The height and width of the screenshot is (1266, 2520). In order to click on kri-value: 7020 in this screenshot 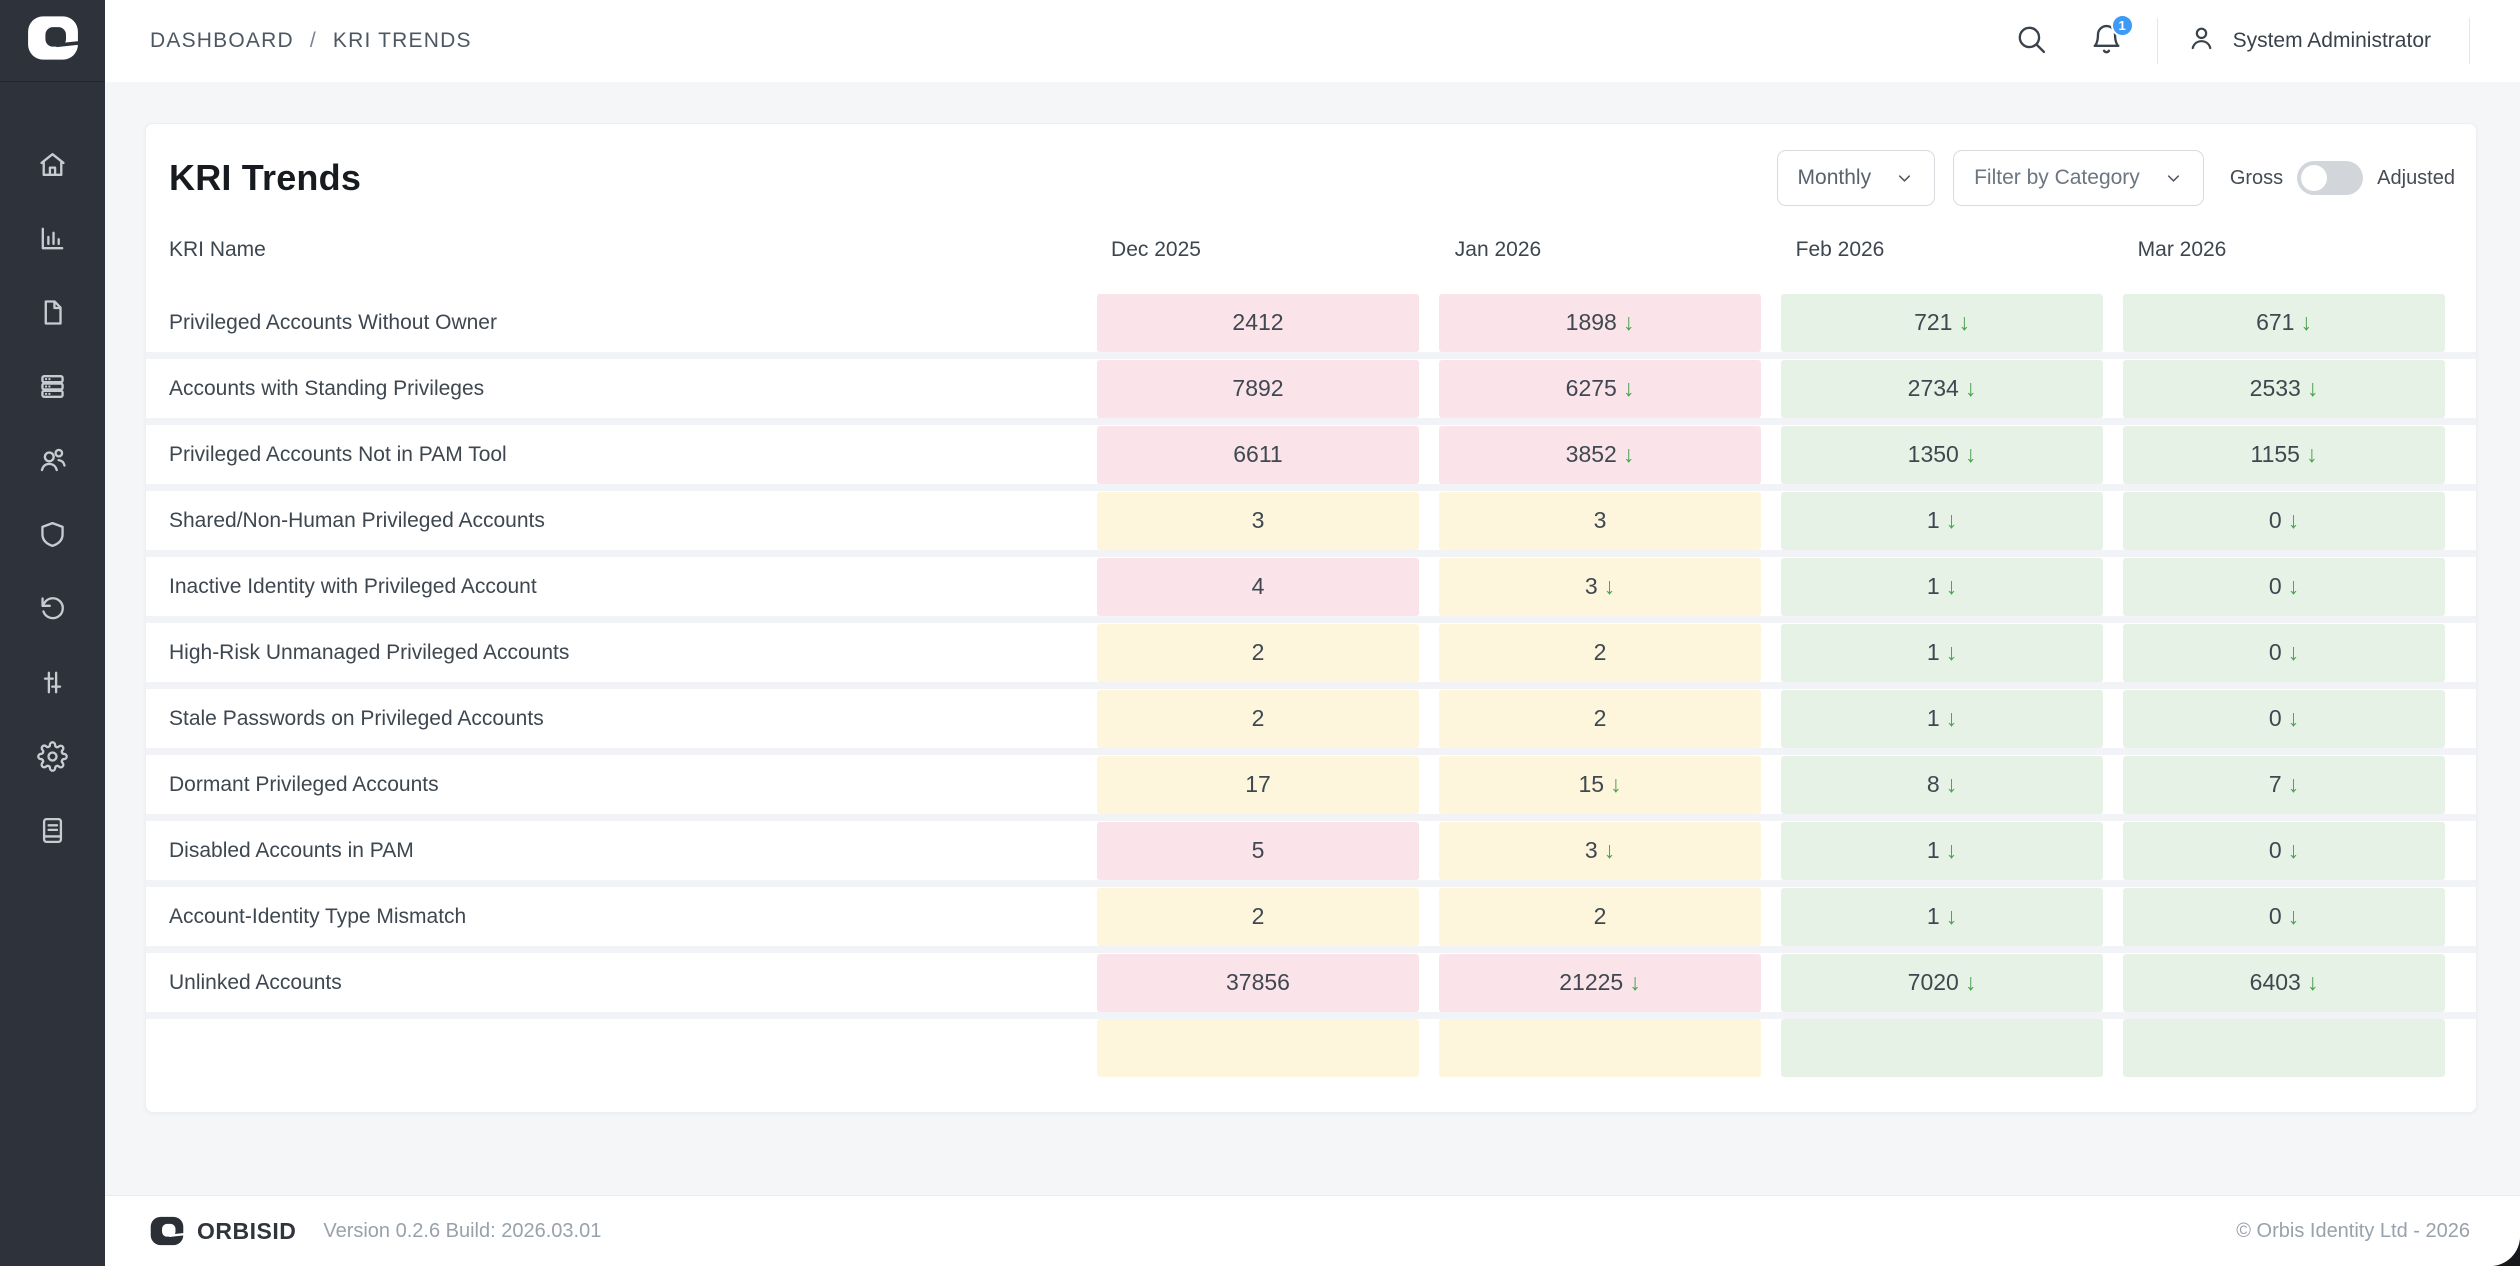, I will do `click(1933, 982)`.